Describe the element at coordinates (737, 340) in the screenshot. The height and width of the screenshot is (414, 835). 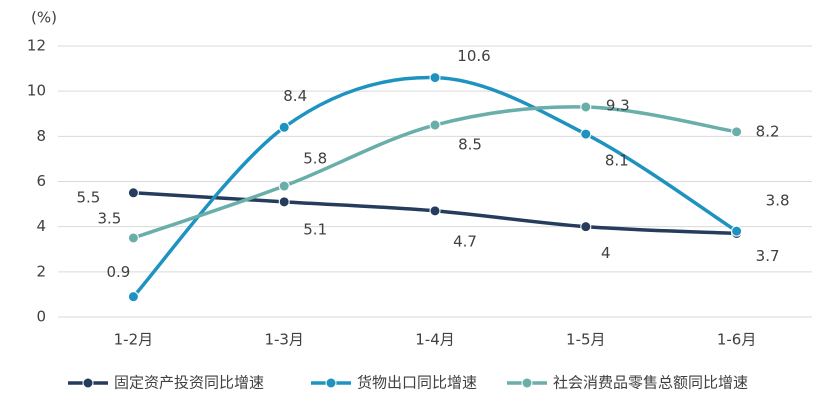
I see `x-tick-label: 1-6月` at that location.